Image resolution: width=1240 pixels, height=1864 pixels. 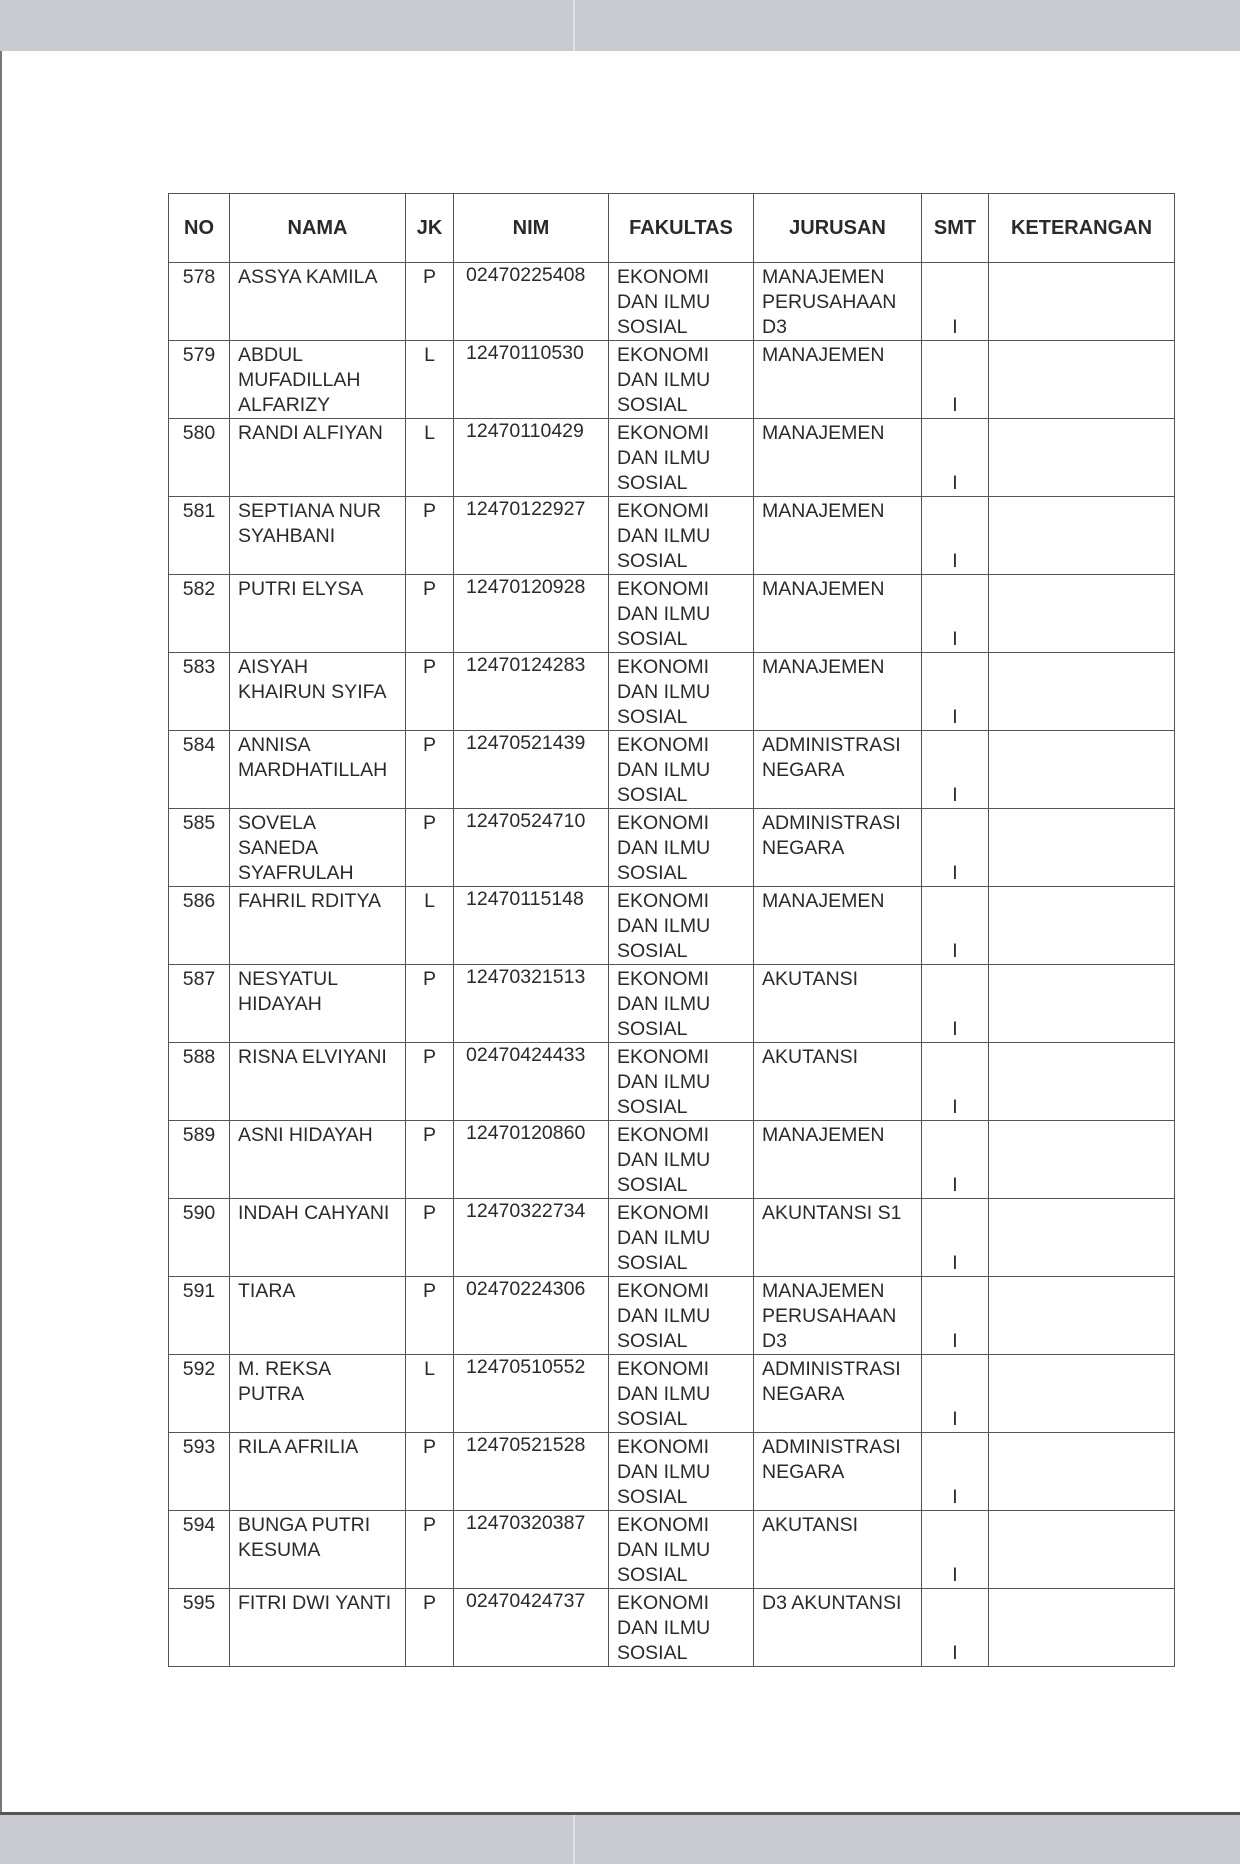 I want to click on cell-no: 578, so click(x=199, y=301).